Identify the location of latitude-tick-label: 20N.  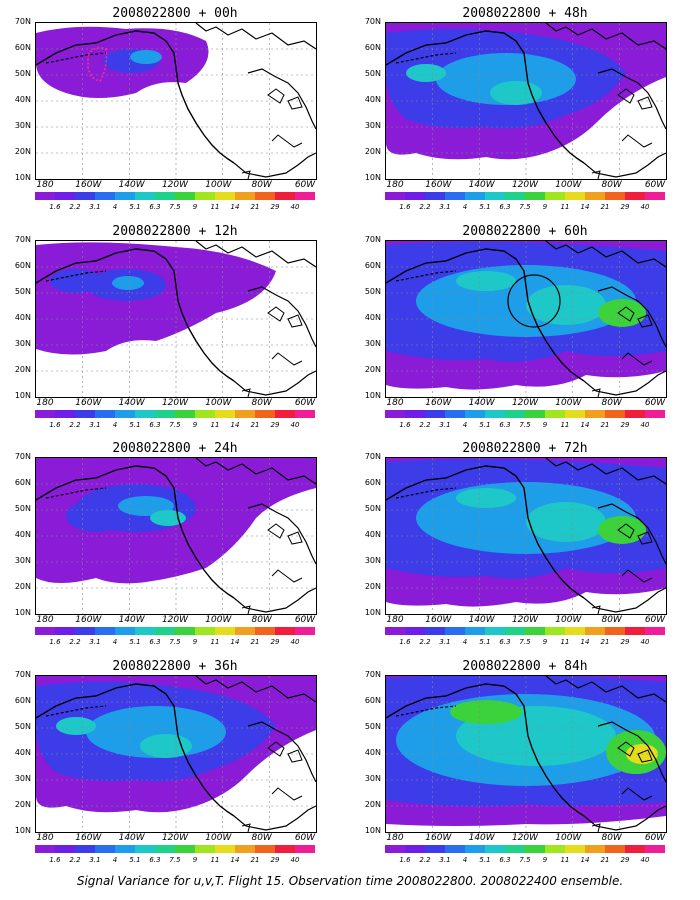
(22, 151).